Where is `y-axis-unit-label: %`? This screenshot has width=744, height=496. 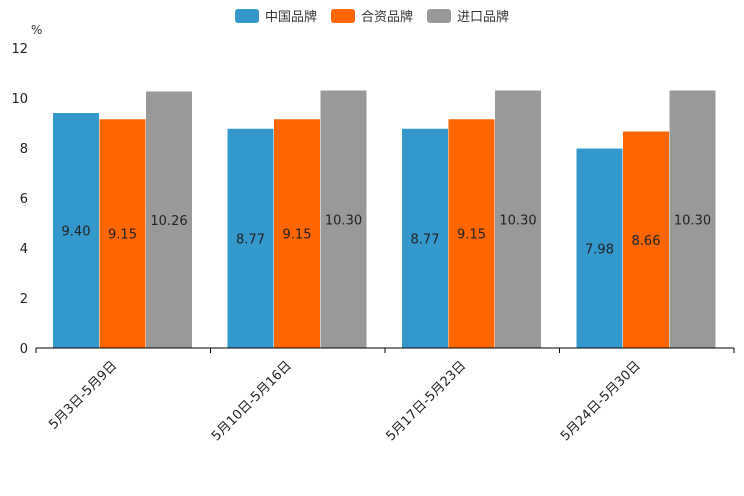
y-axis-unit-label: % is located at coordinates (36, 30).